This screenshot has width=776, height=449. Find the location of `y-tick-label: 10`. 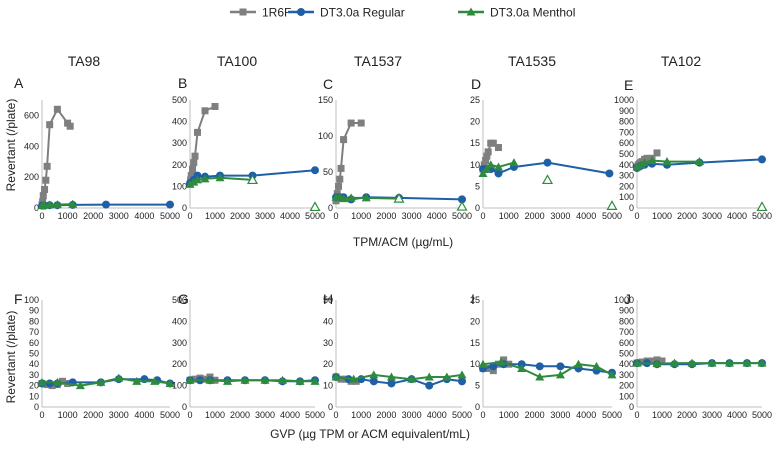

y-tick-label: 10 is located at coordinates (475, 364).